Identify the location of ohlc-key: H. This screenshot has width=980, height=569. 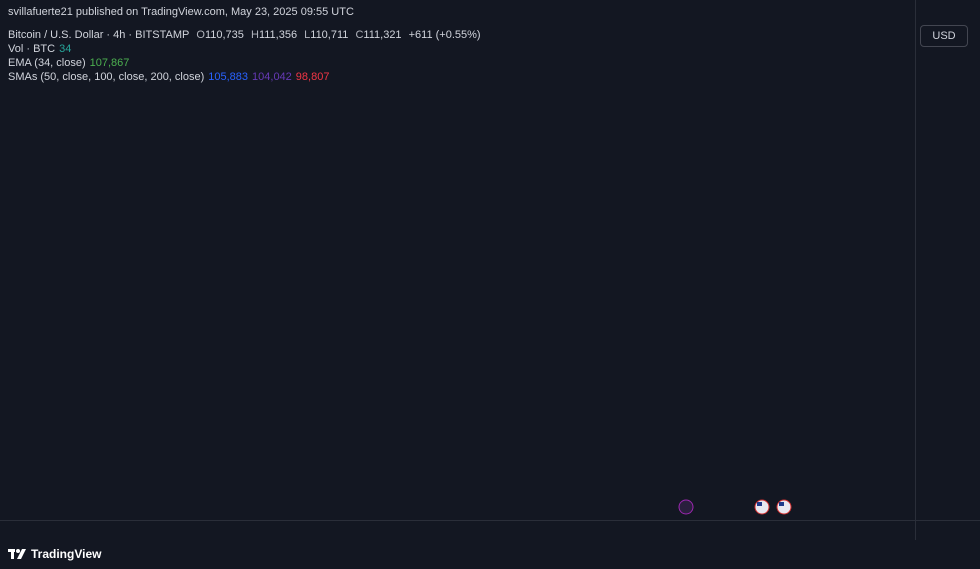
(254, 35).